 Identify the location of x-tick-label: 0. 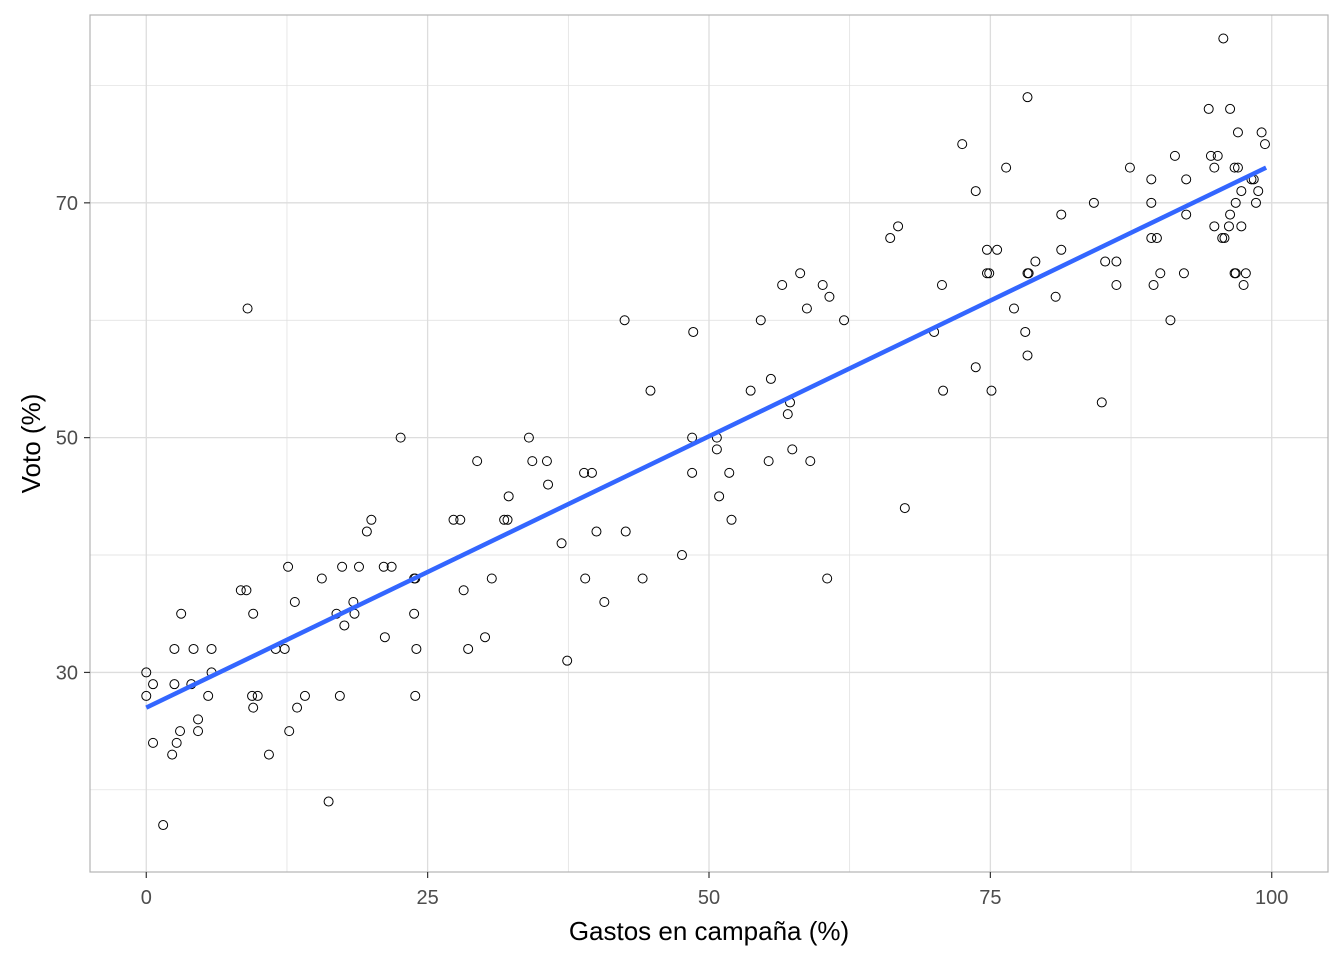
(146, 898).